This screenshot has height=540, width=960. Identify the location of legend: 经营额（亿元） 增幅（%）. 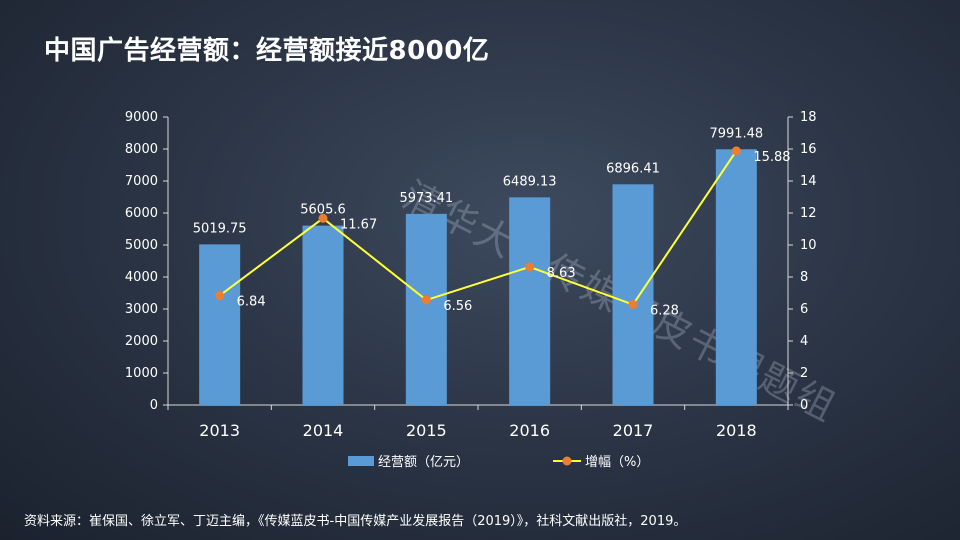
(498, 462).